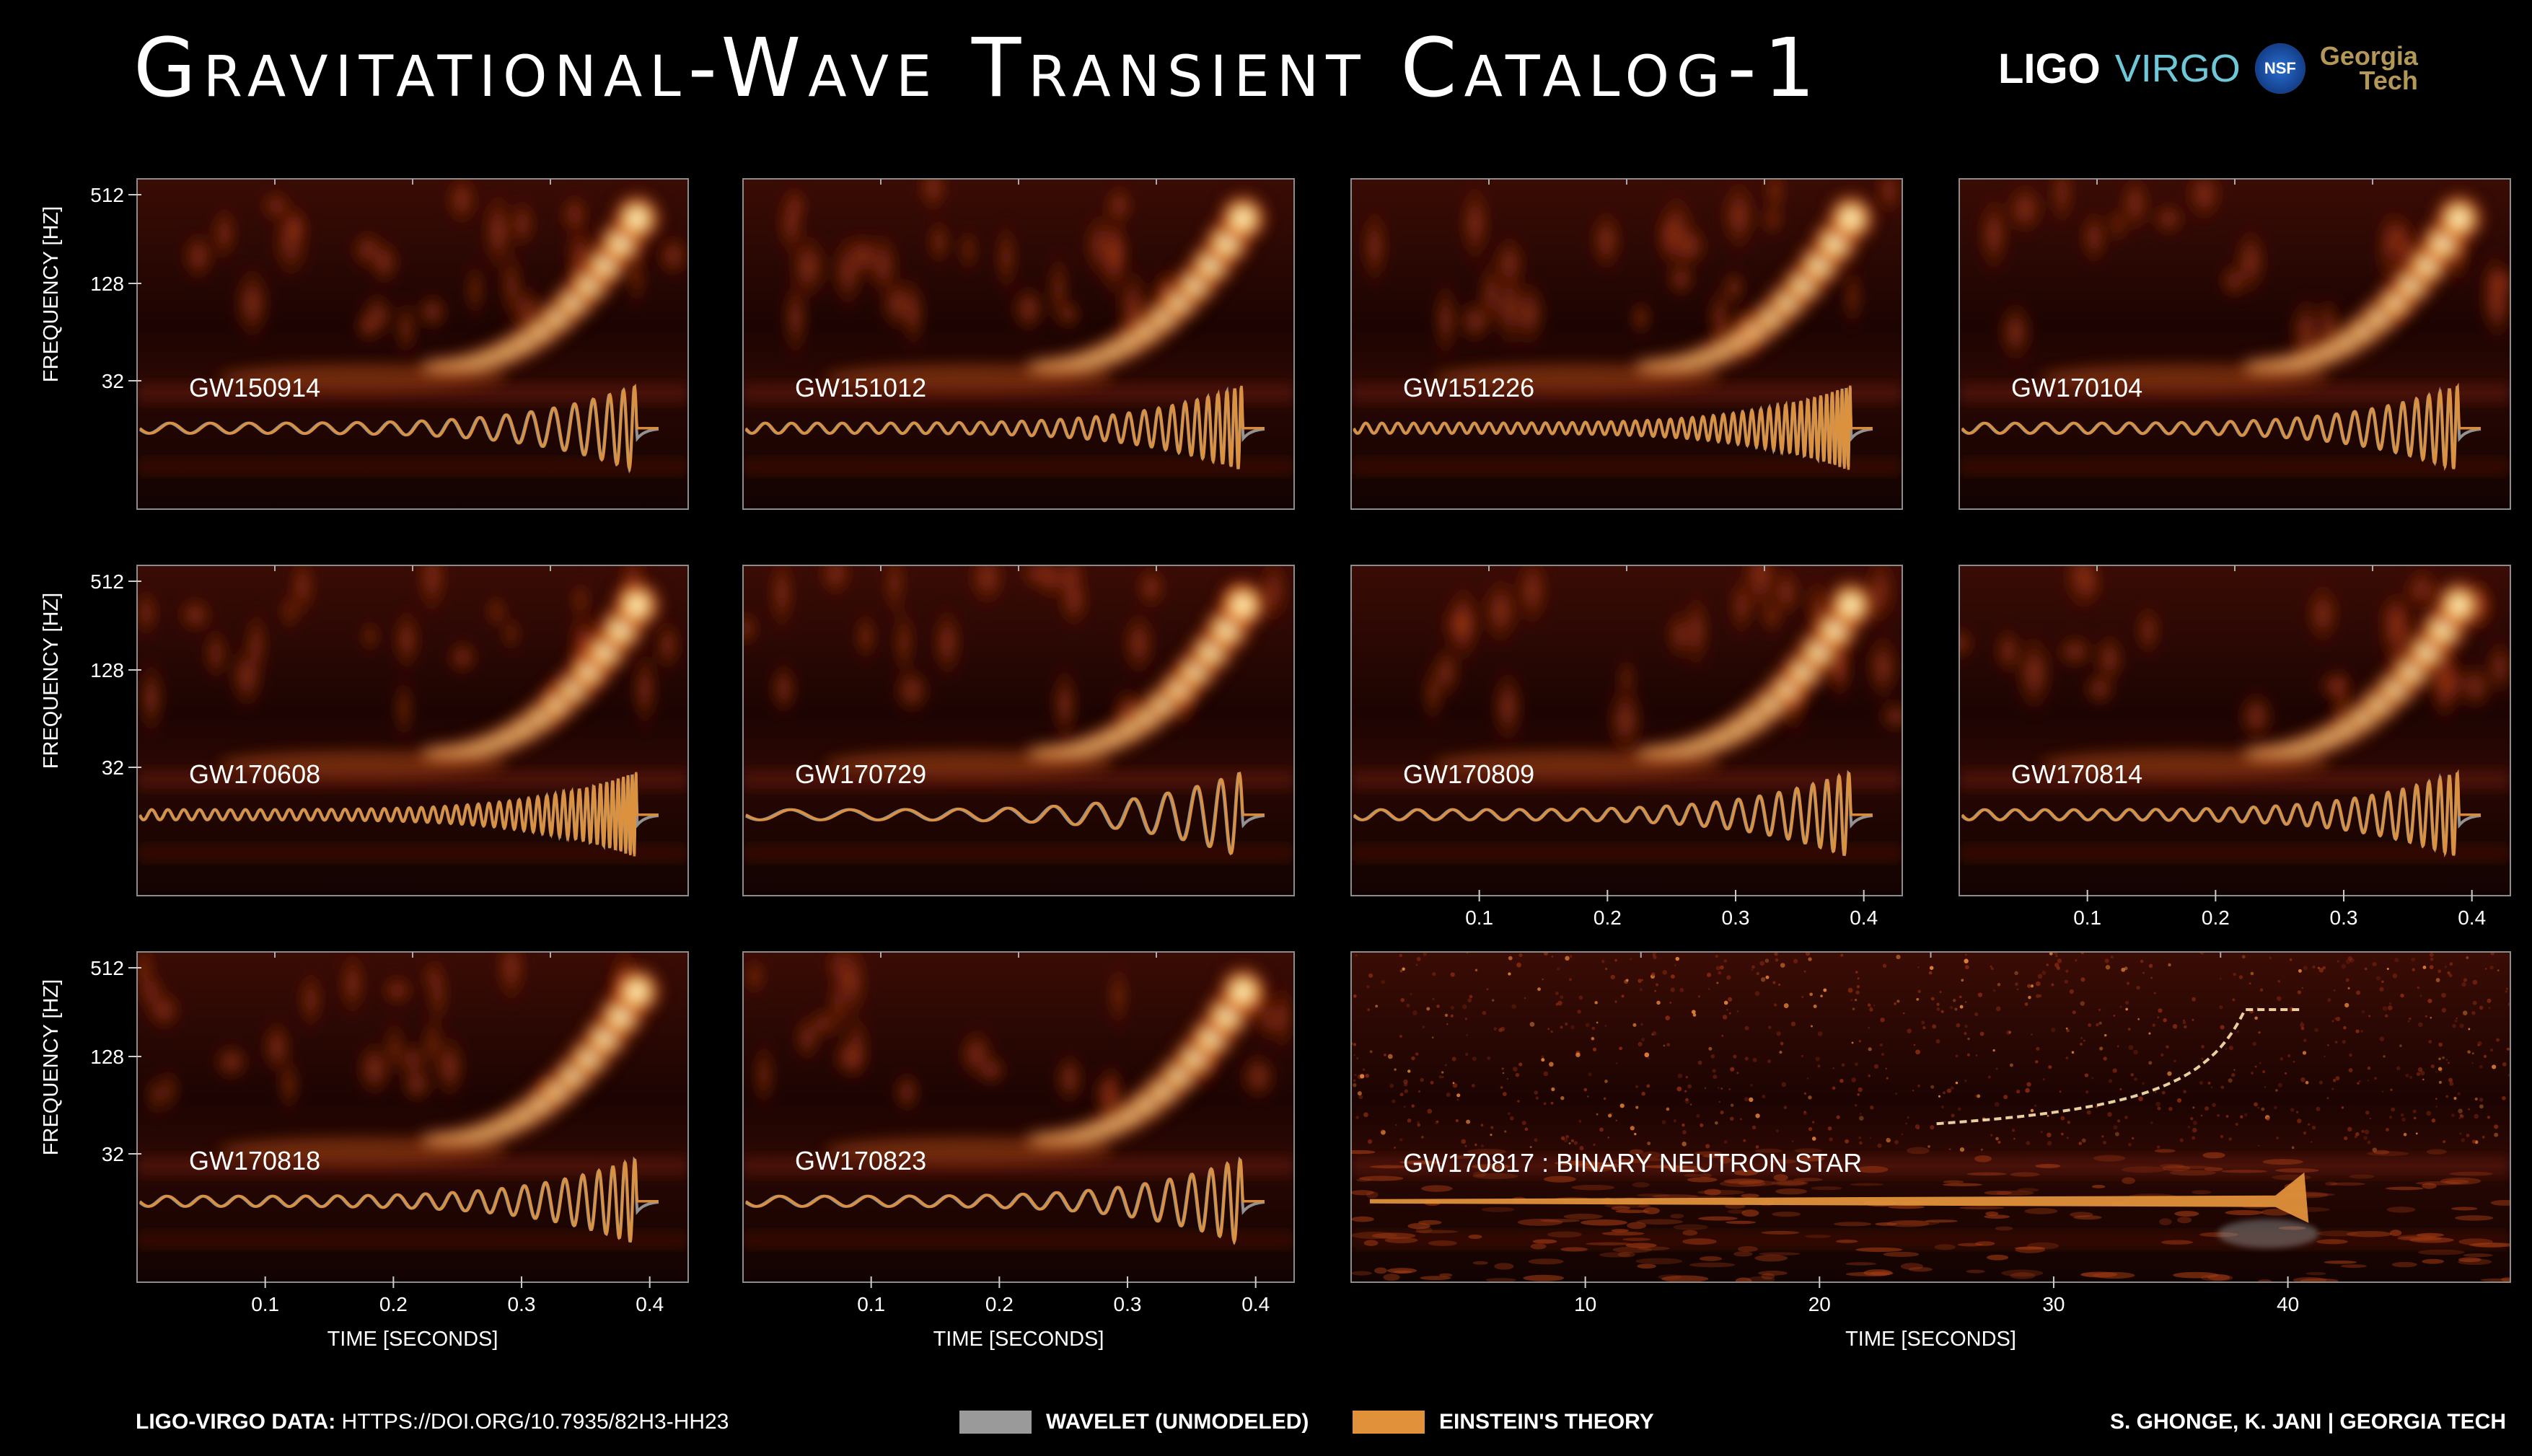 The height and width of the screenshot is (1456, 2532). I want to click on logo-bar: LIGO VIRGO NSF Georgia Tech, so click(2258, 68).